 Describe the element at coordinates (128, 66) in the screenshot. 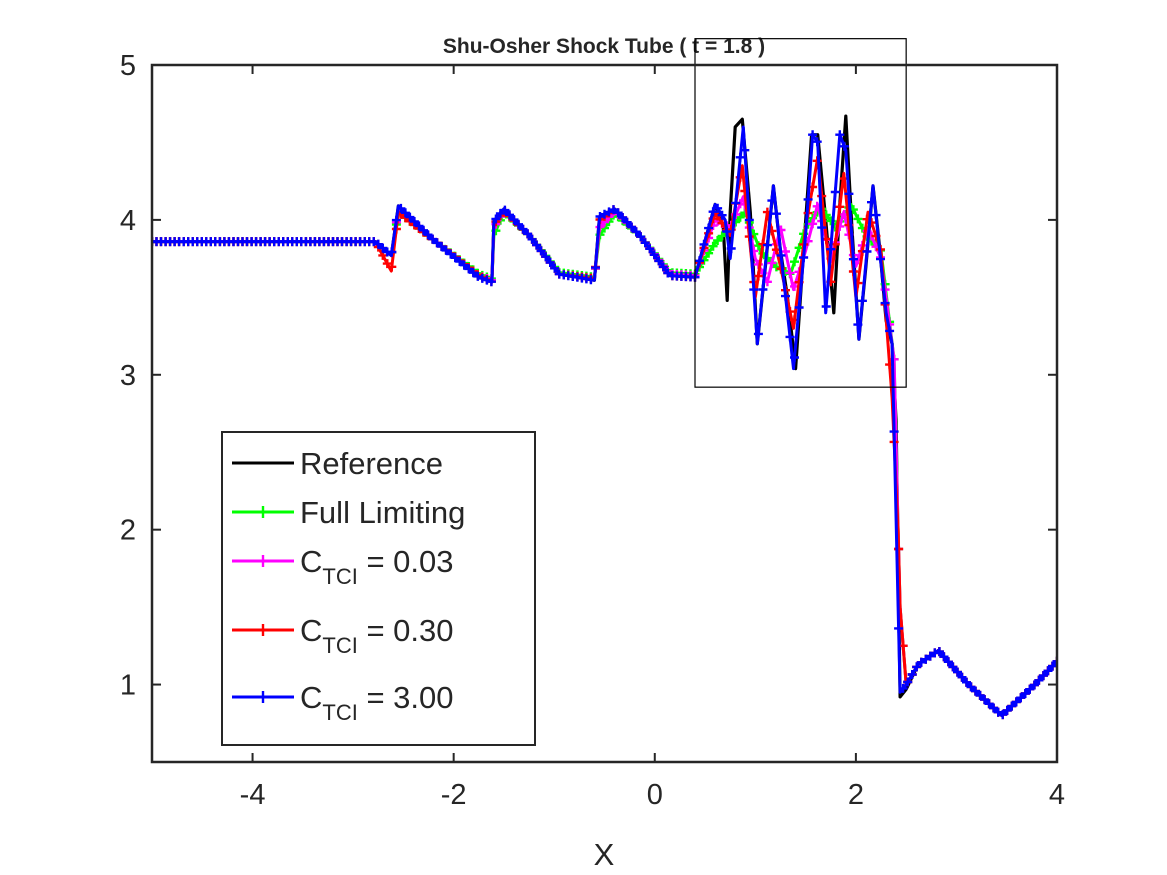

I see `y-tick-label: 5` at that location.